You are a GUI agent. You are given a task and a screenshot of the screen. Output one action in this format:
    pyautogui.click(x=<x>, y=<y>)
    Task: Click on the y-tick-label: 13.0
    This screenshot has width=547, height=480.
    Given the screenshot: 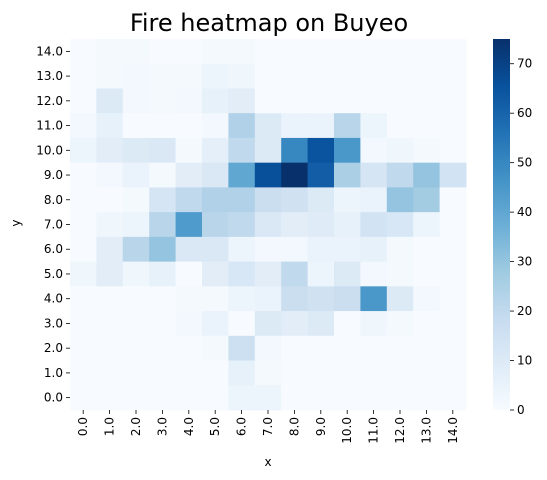 What is the action you would take?
    pyautogui.click(x=49, y=76)
    